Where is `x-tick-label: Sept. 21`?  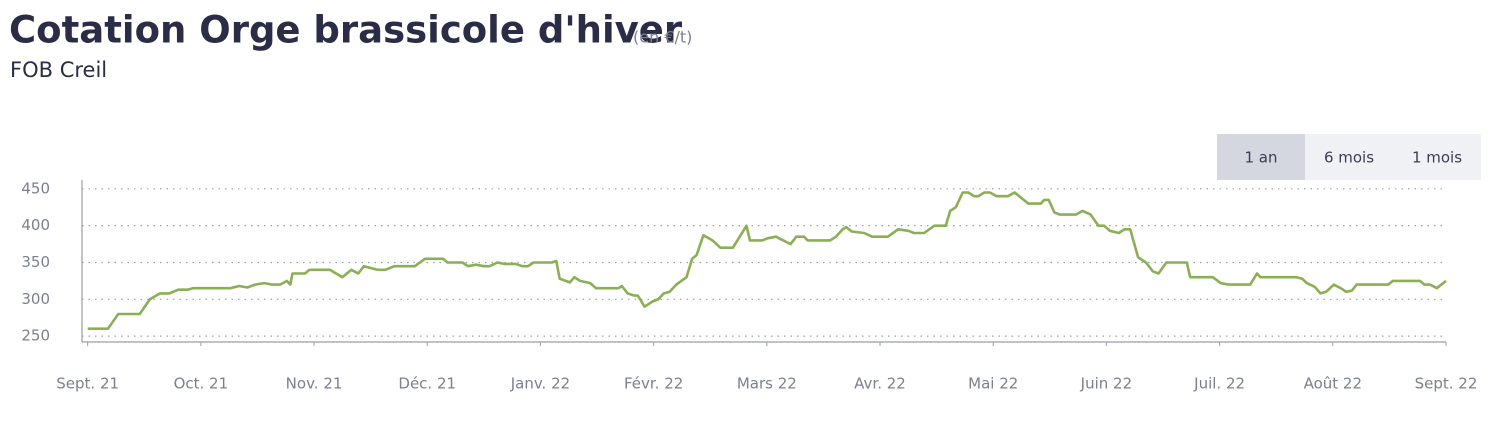
x-tick-label: Sept. 21 is located at coordinates (87, 384).